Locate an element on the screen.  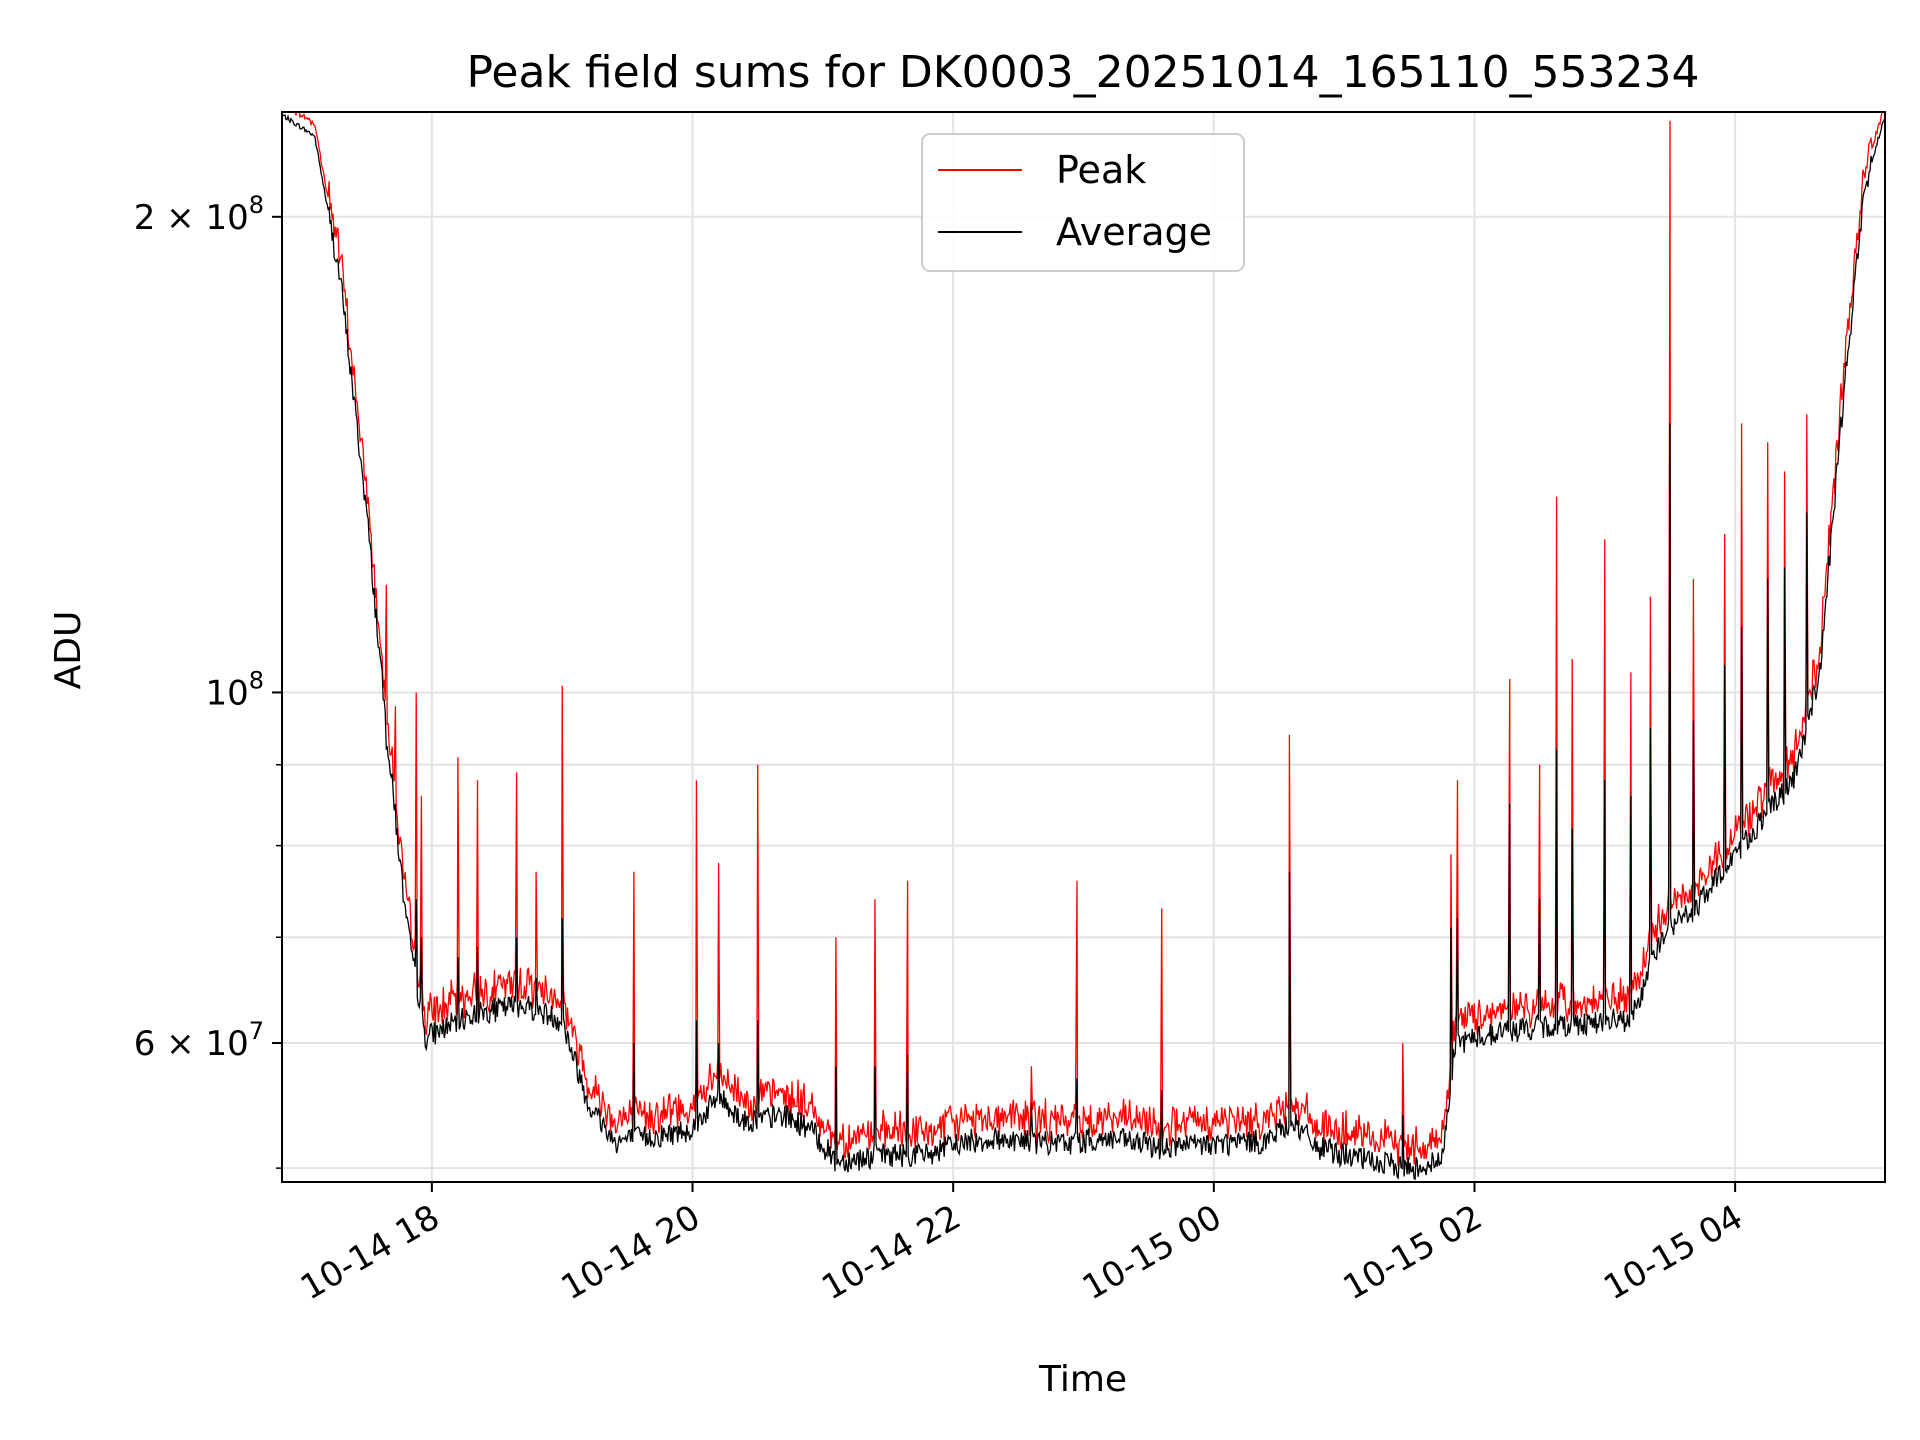
y-tick-label: 108 is located at coordinates (234, 689).